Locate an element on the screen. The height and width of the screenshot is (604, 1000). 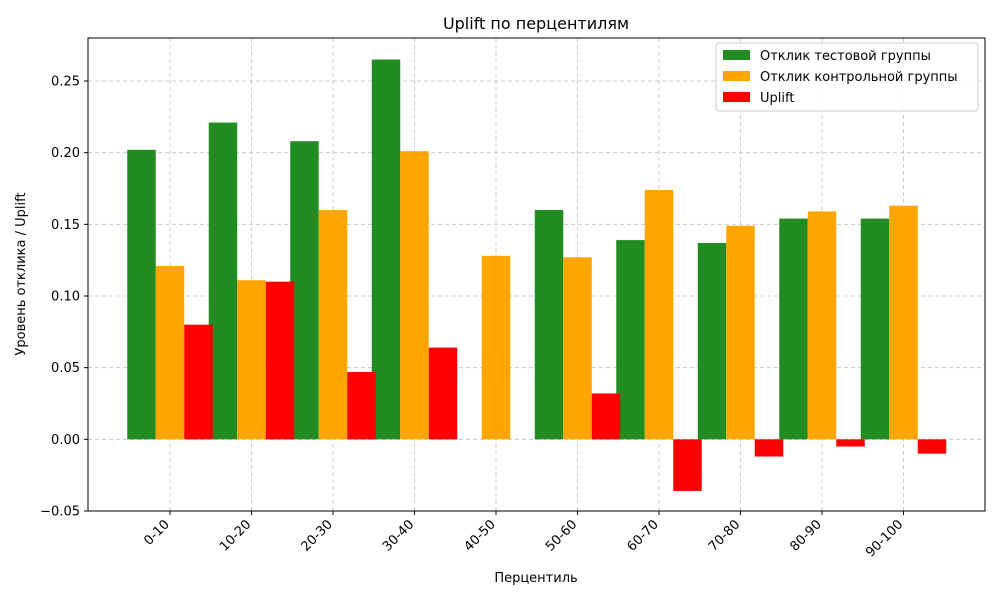
legend-box is located at coordinates (847, 77).